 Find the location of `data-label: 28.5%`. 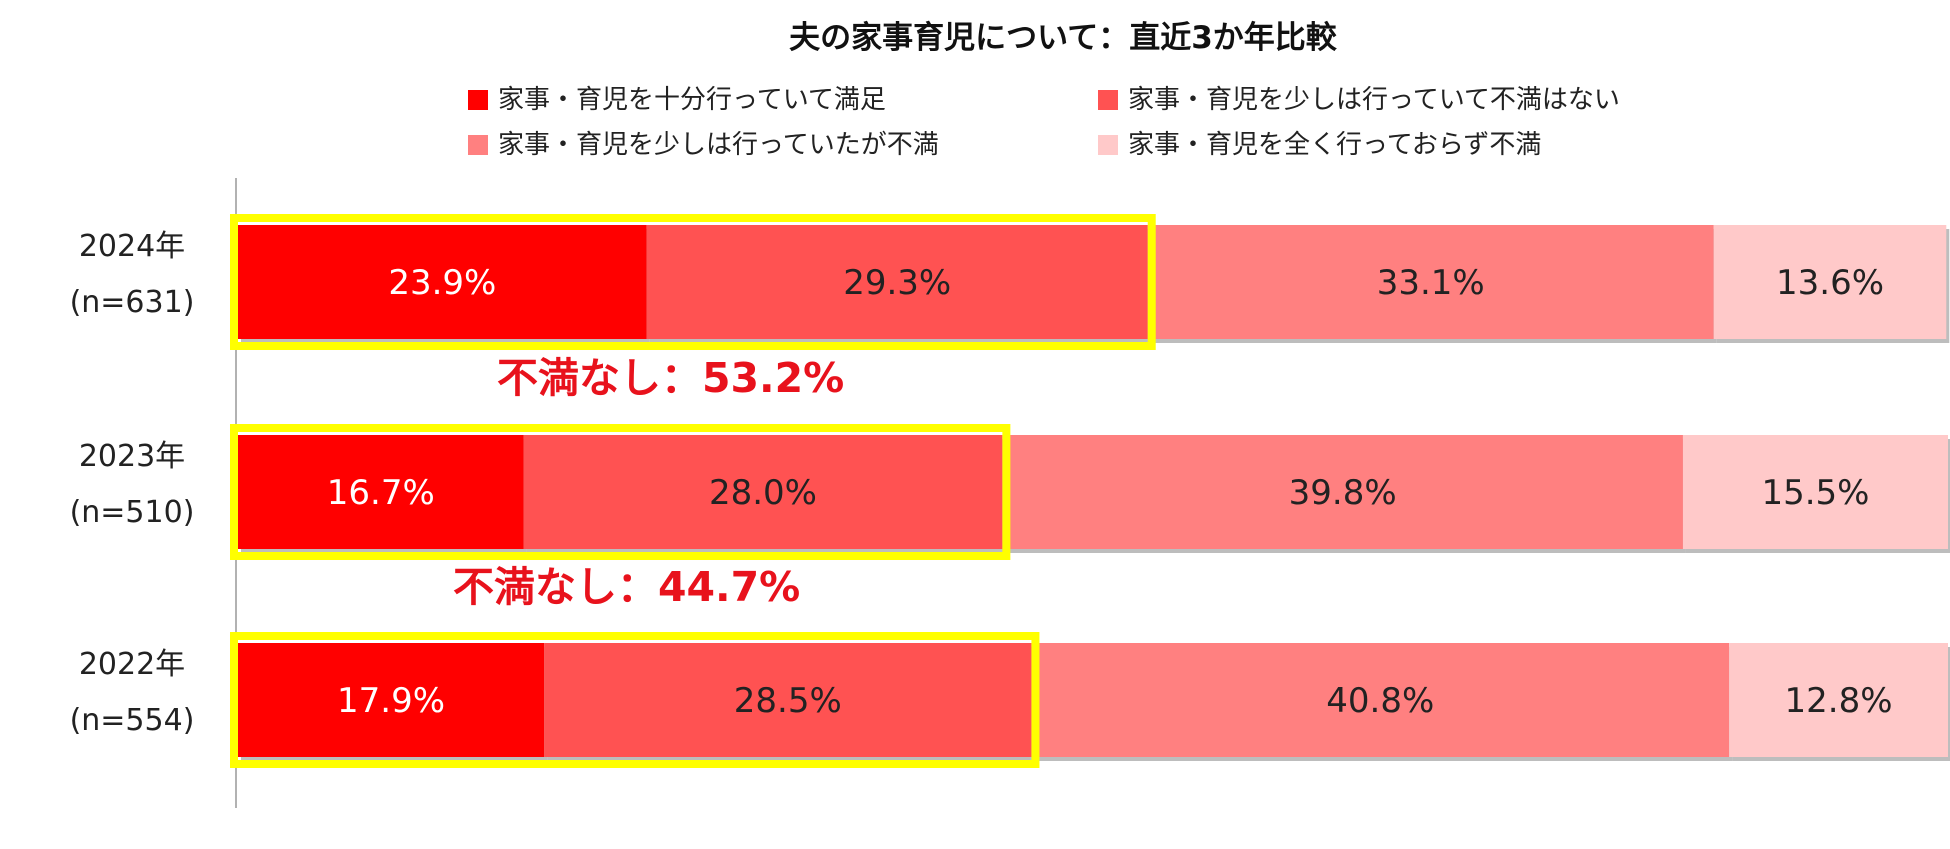

data-label: 28.5% is located at coordinates (788, 701).